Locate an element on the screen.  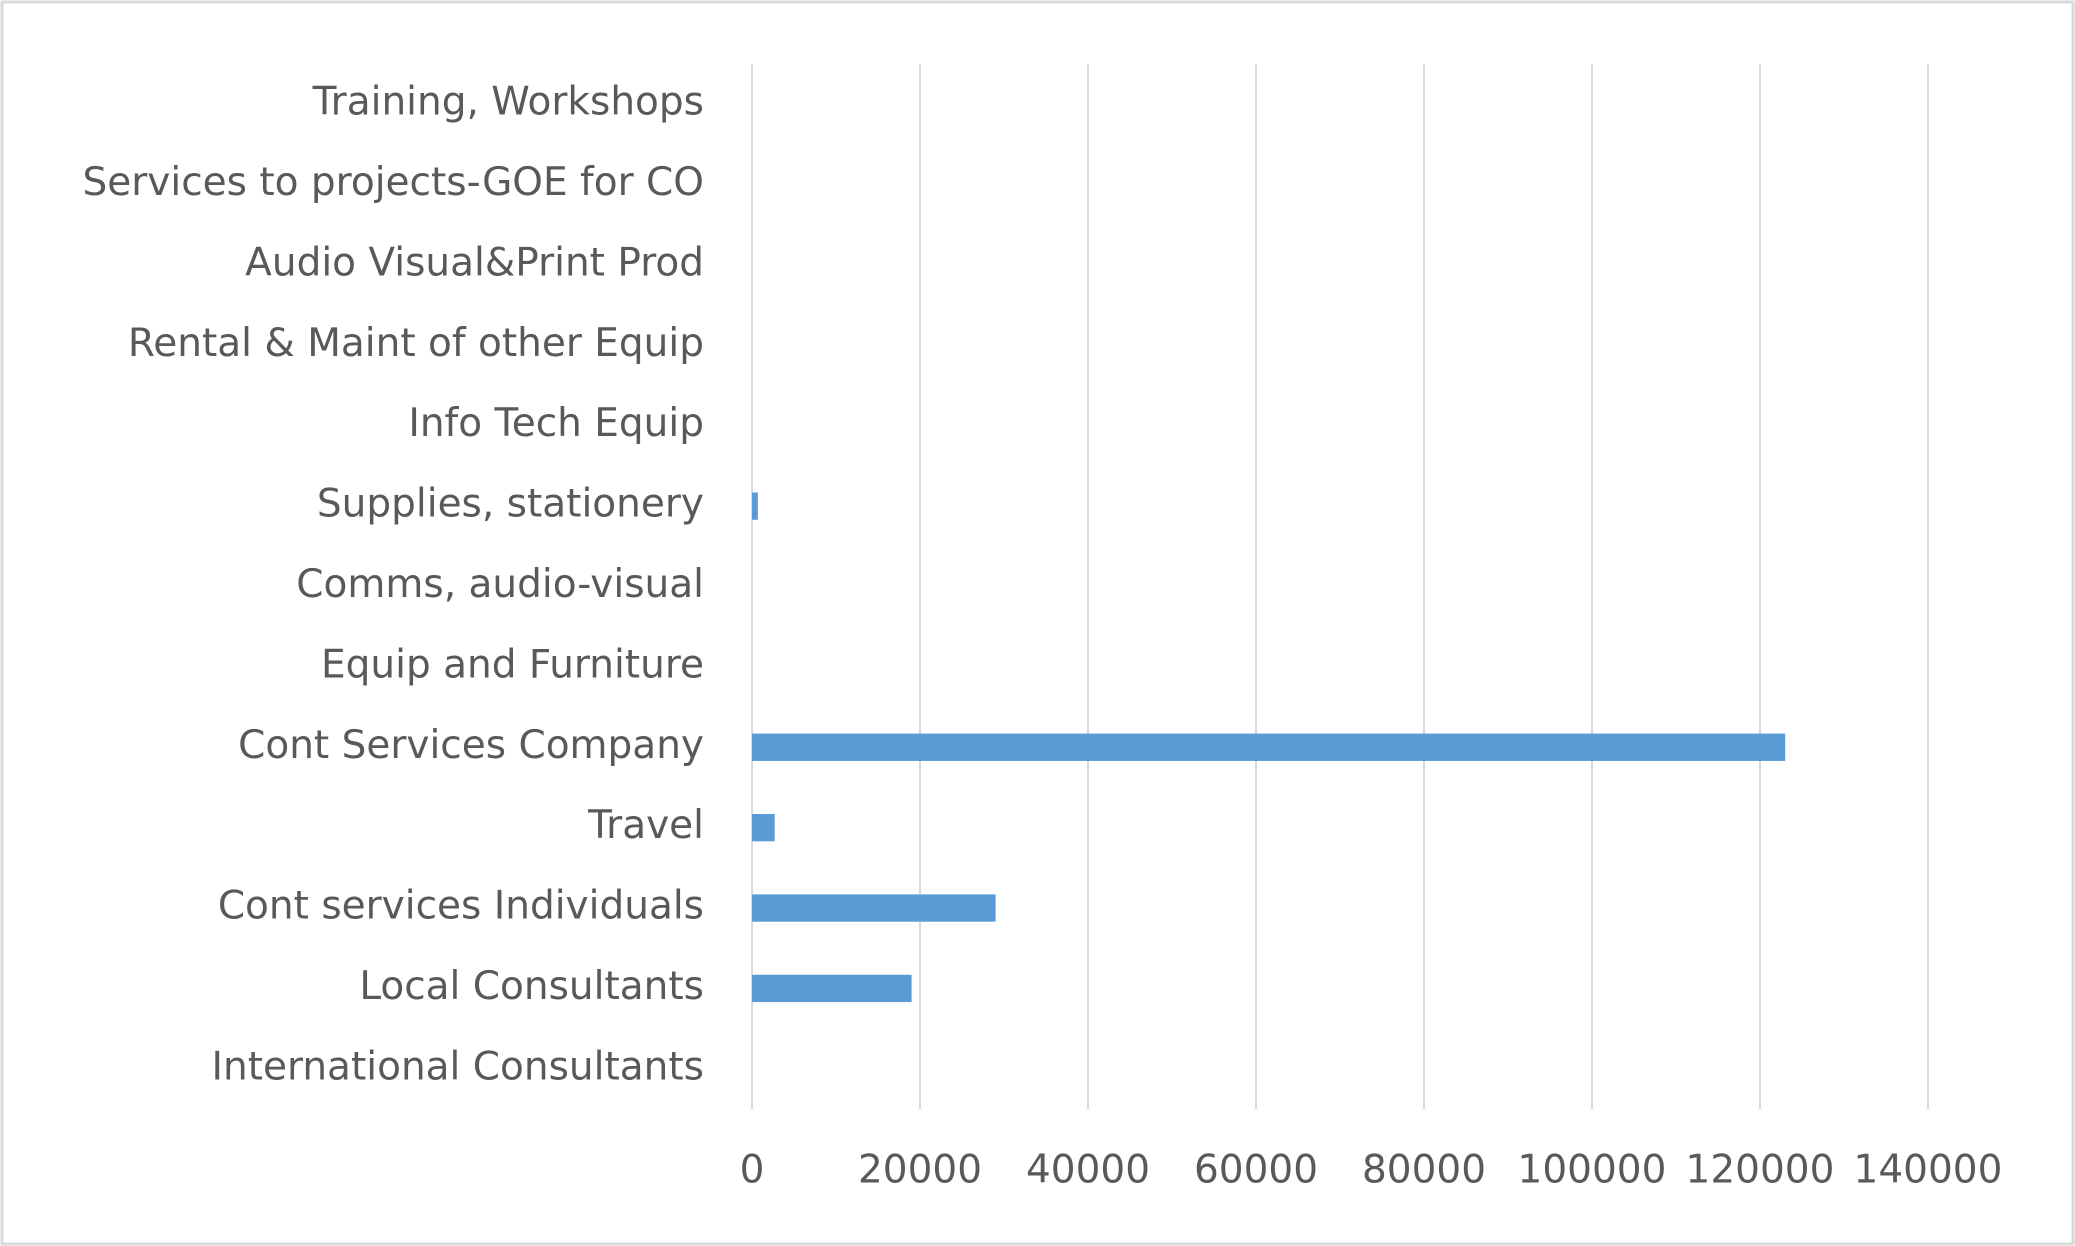
x-tick-label: 40000 is located at coordinates (1088, 1170).